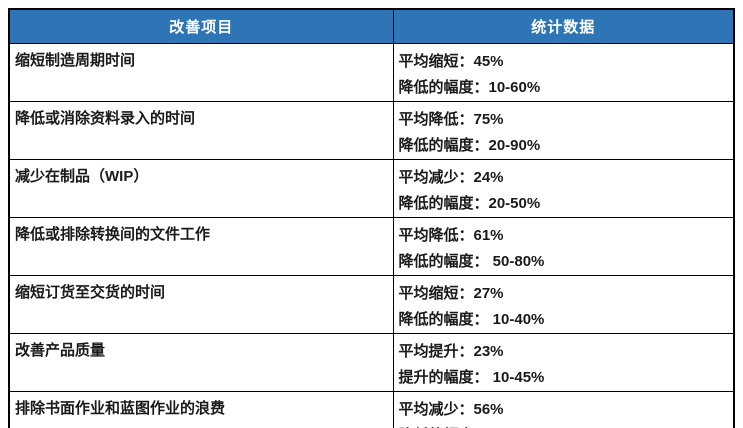 The height and width of the screenshot is (428, 743). I want to click on stat-range-line: 降低的幅度： 10-40%, so click(471, 319).